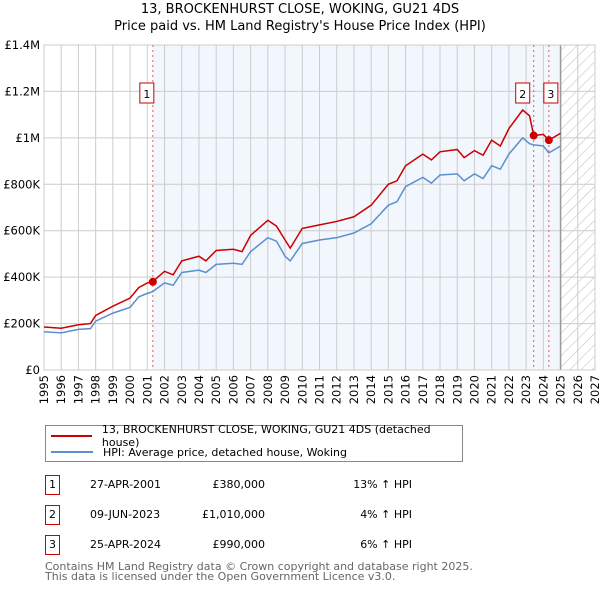  Describe the element at coordinates (165, 389) in the screenshot. I see `x-tick-label: 2002` at that location.